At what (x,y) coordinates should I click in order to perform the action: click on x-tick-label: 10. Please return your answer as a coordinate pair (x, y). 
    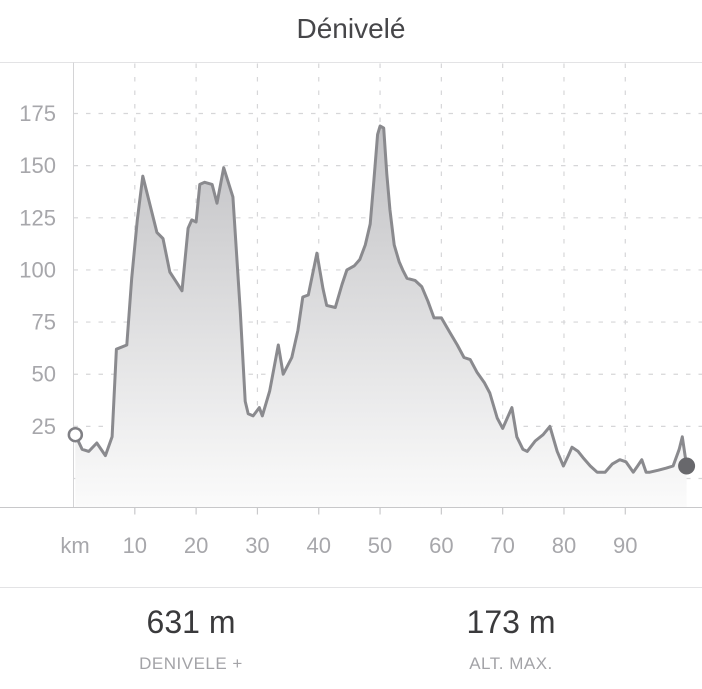
    Looking at the image, I should click on (135, 545).